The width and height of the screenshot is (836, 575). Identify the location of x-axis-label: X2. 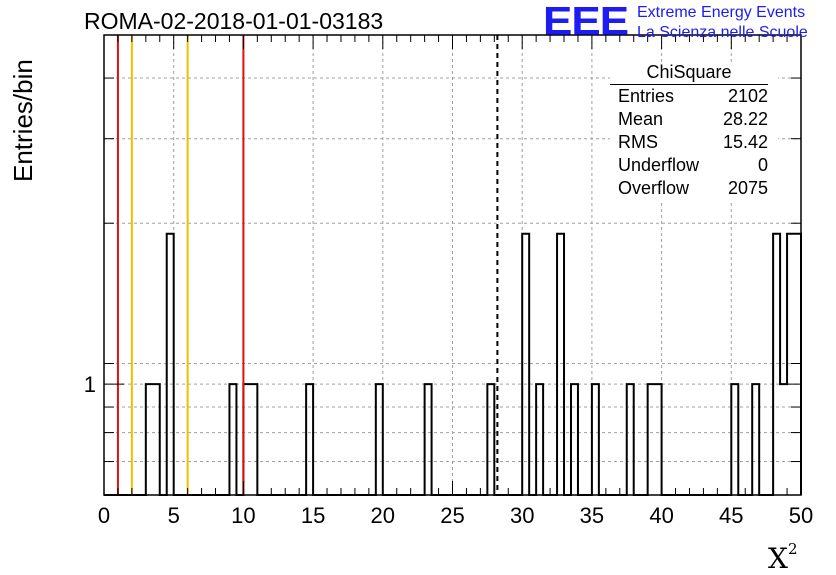
(782, 557).